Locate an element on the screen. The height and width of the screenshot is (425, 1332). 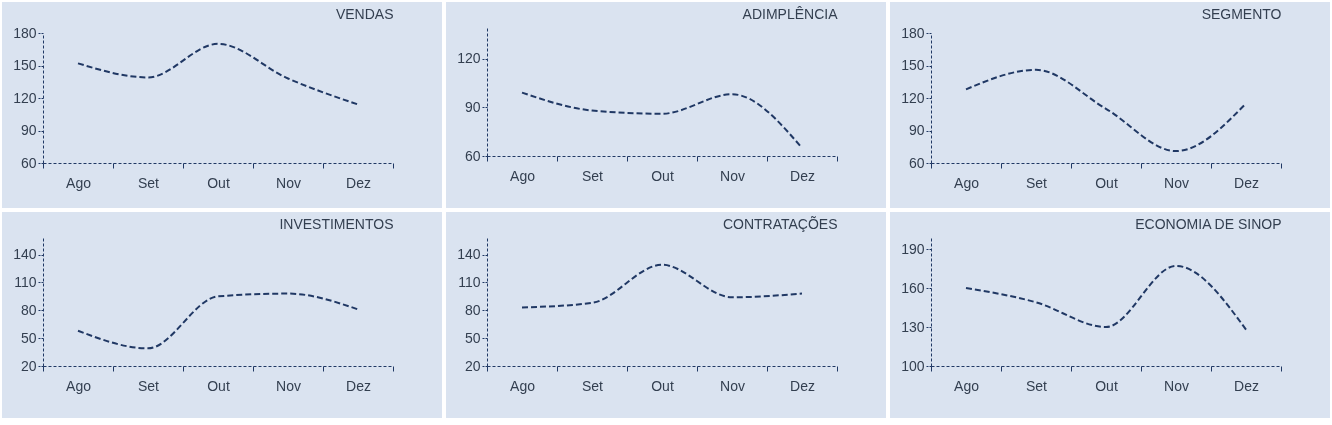
y-tick-label: 100 is located at coordinates (913, 365).